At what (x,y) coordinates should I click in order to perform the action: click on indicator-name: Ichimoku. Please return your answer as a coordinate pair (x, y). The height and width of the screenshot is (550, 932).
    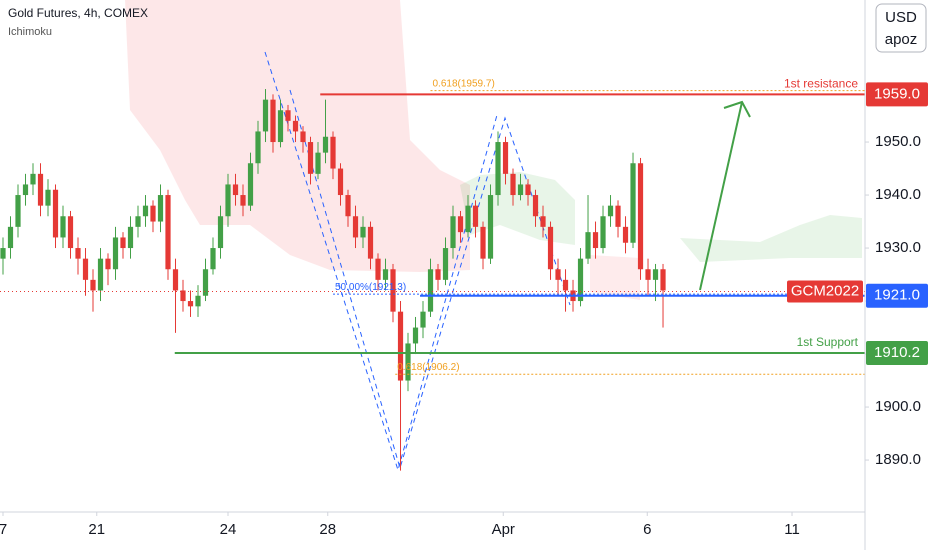
    Looking at the image, I should click on (30, 32).